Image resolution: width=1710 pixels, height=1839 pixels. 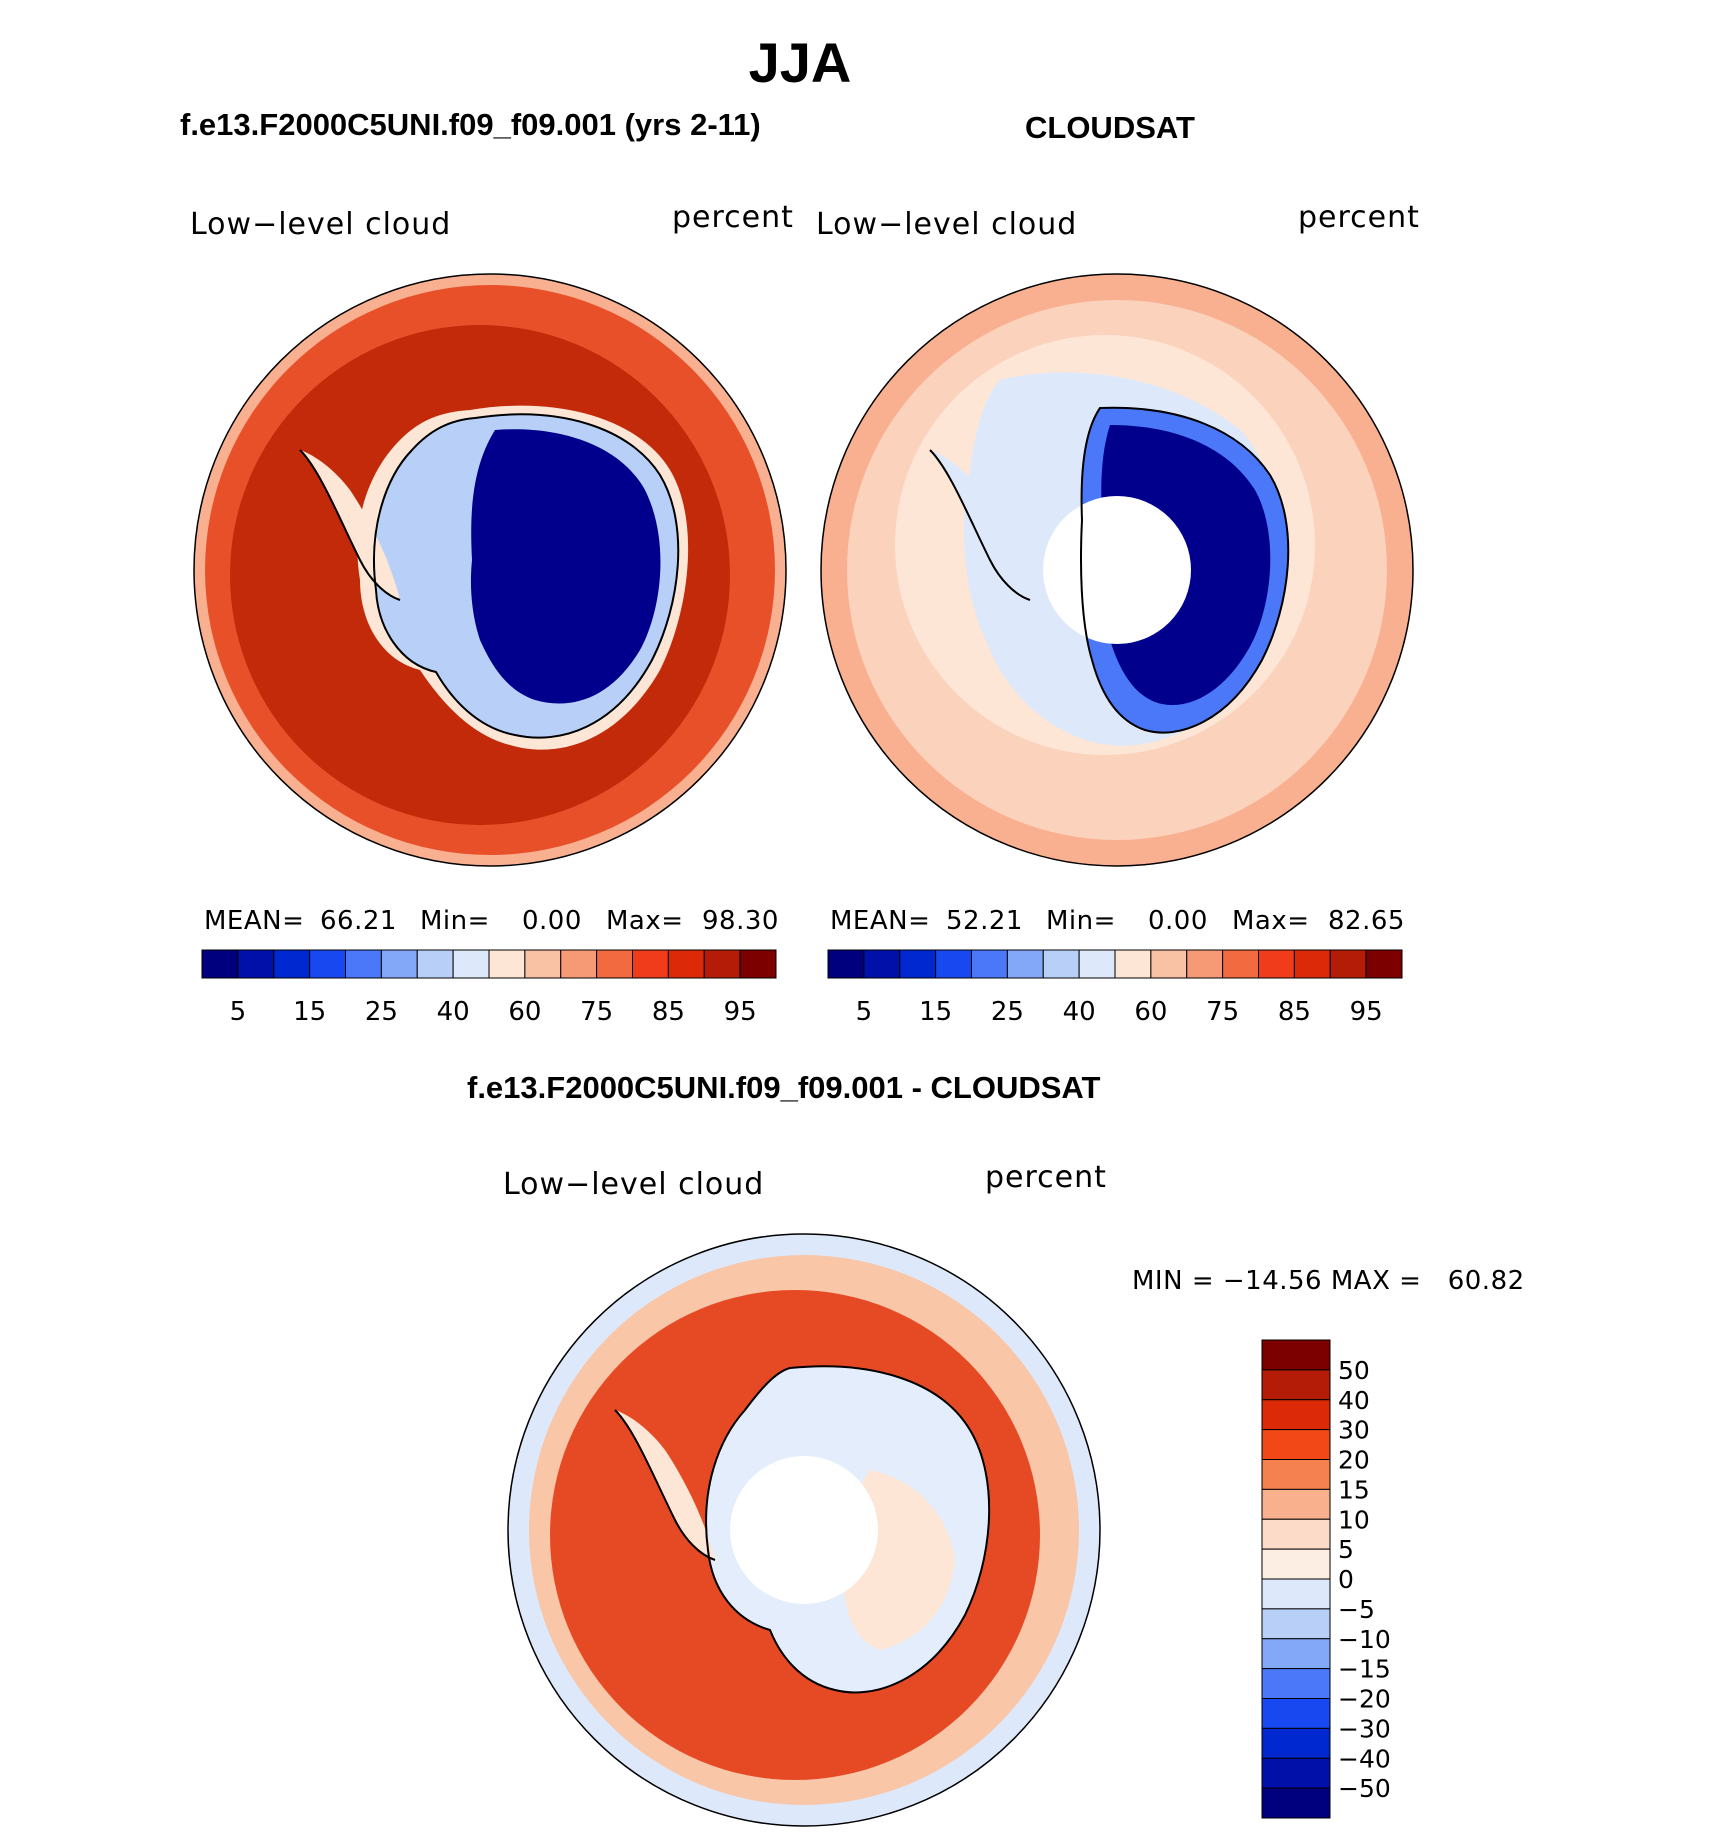 I want to click on panel1-colorbar-tick-label: 85, so click(x=668, y=1012).